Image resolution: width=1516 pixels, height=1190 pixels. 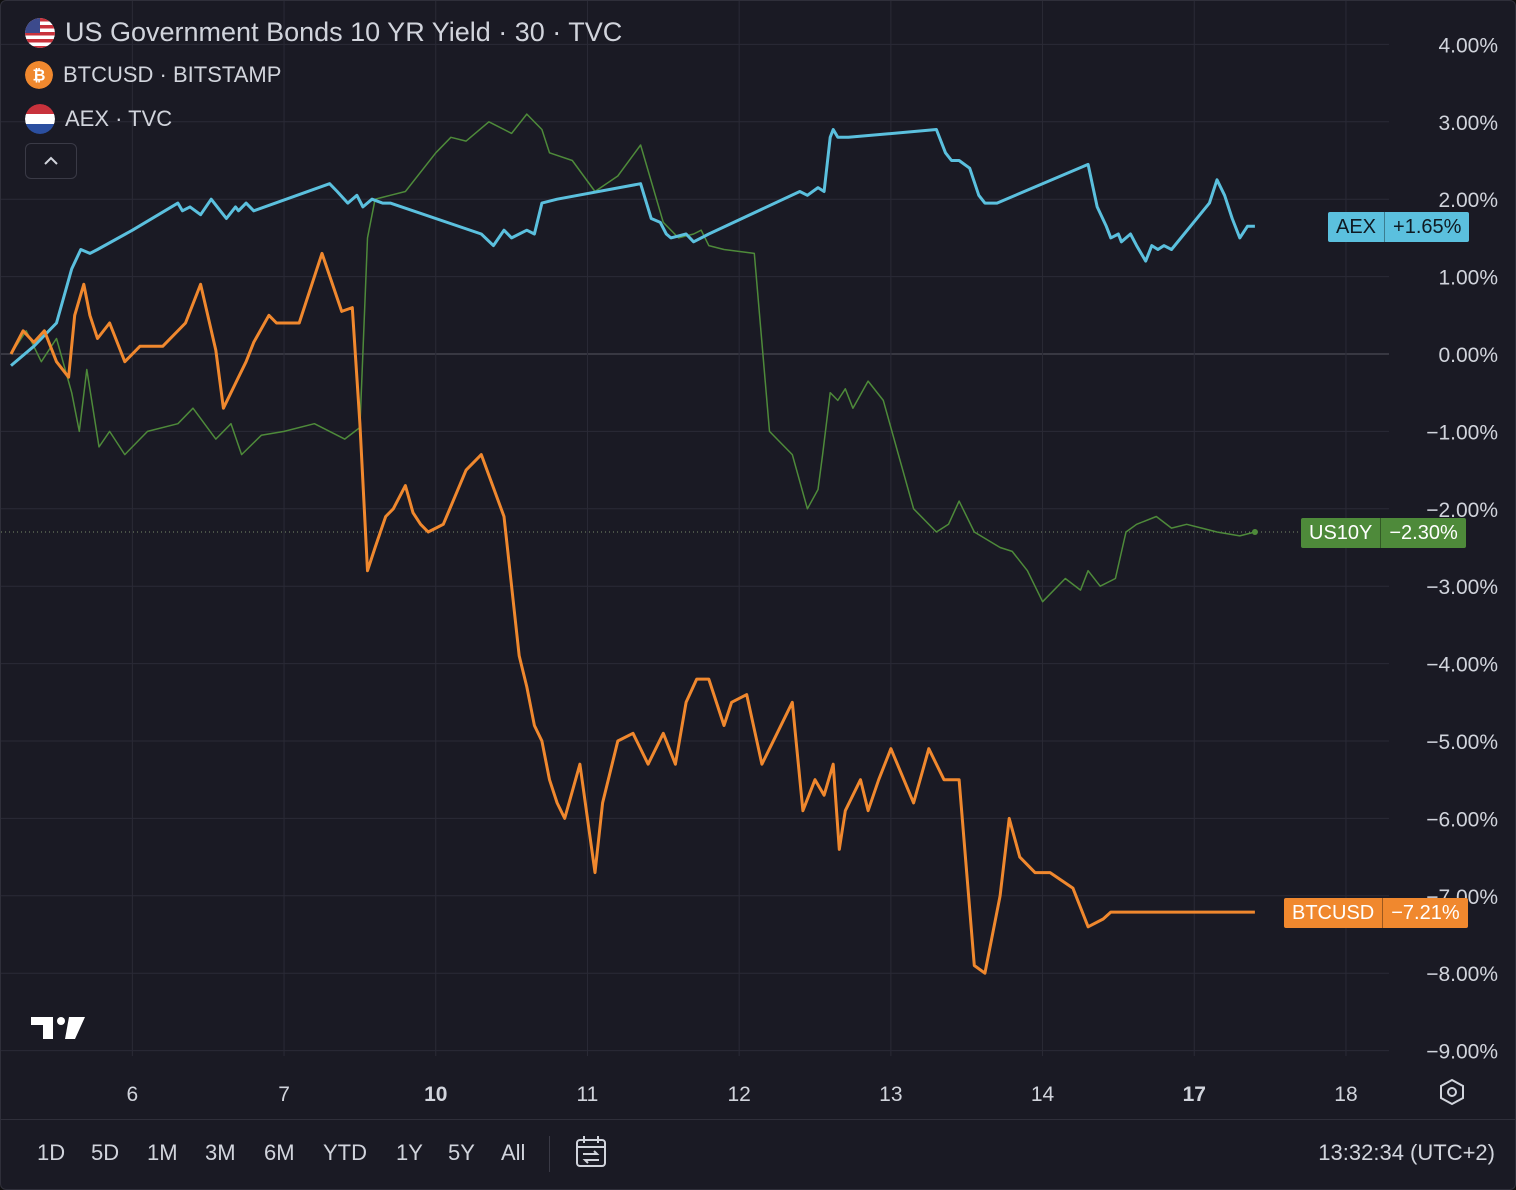 I want to click on toolbar-divider, so click(x=549, y=1154).